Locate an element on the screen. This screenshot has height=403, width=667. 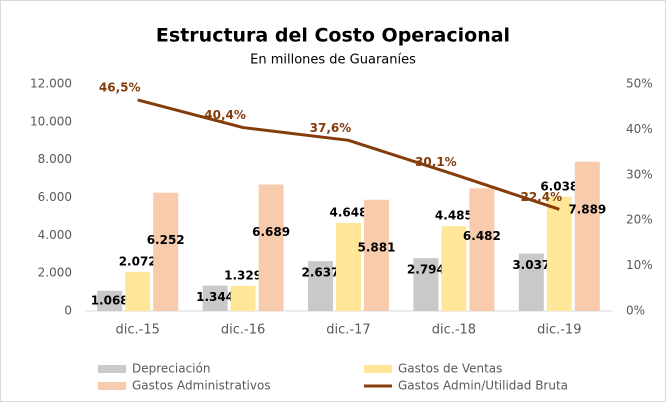
data-label: 2.794 is located at coordinates (426, 270).